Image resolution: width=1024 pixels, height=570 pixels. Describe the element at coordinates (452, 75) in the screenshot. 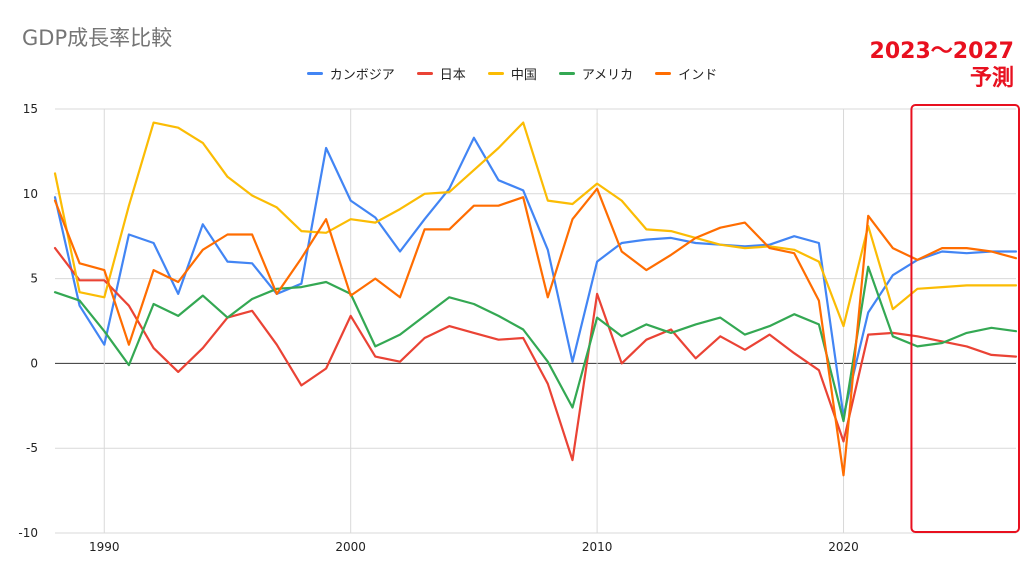

I see `legend-label: 日本` at that location.